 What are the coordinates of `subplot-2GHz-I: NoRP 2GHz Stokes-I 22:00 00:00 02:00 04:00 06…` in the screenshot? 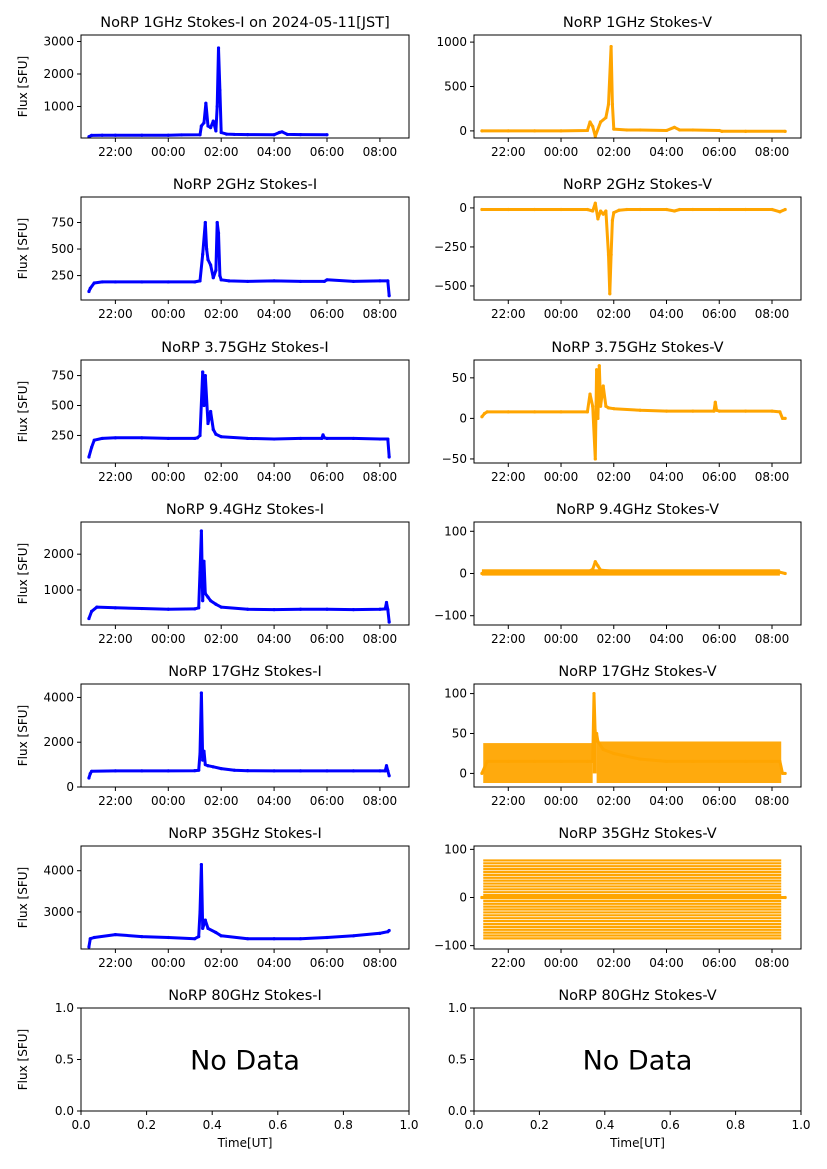 It's located at (213, 249).